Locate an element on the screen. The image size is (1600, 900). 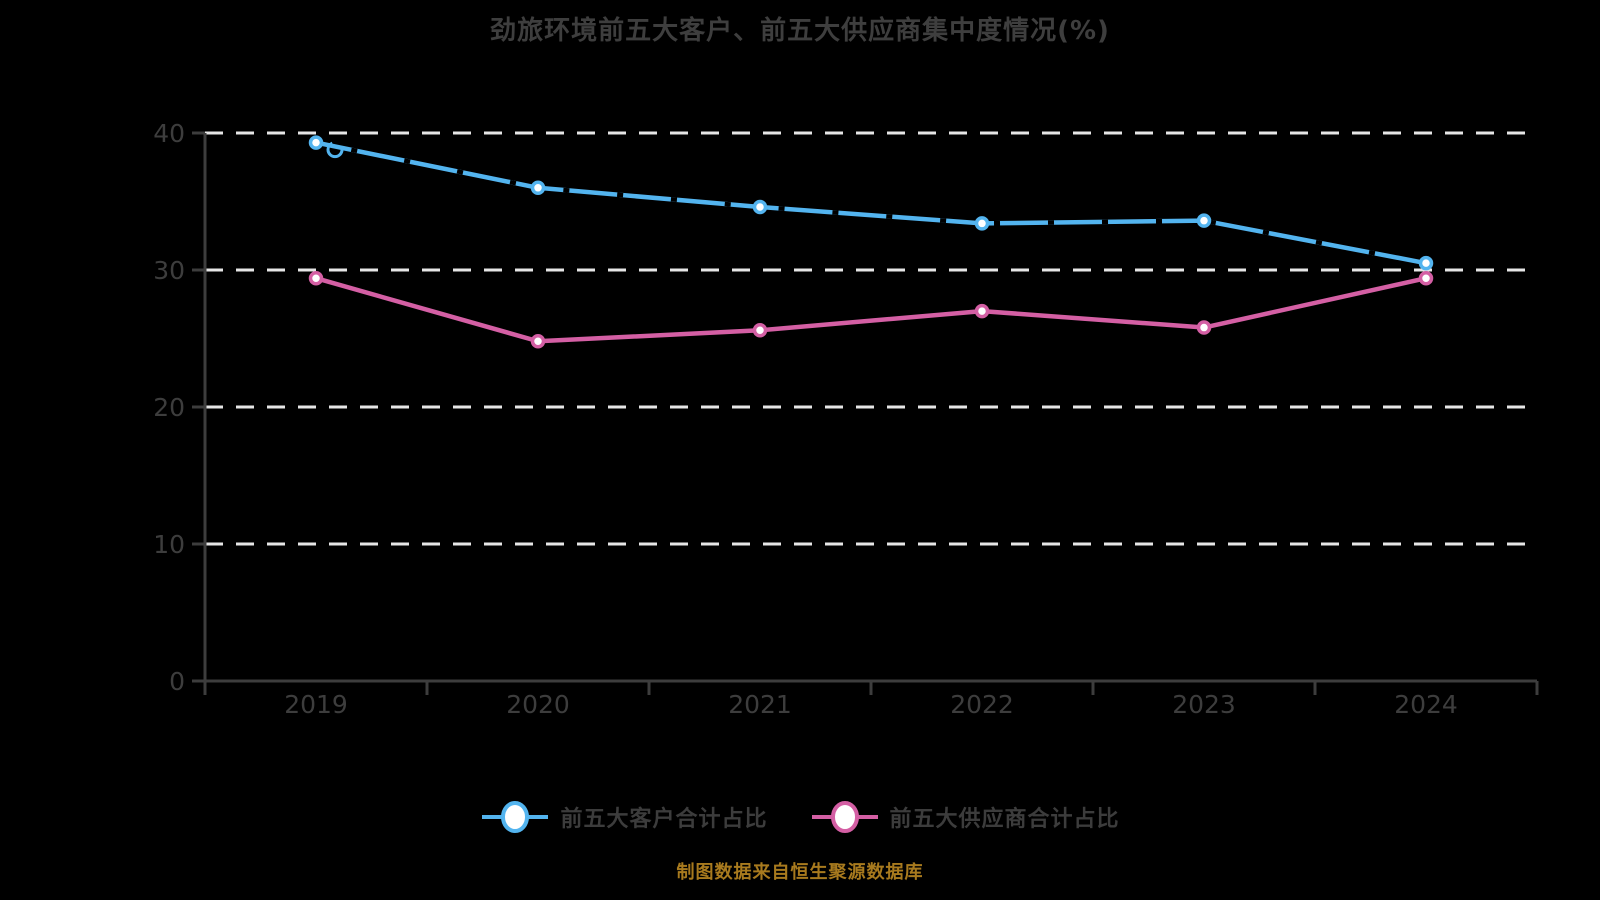
data-point-customers-2024 is located at coordinates (1426, 263).